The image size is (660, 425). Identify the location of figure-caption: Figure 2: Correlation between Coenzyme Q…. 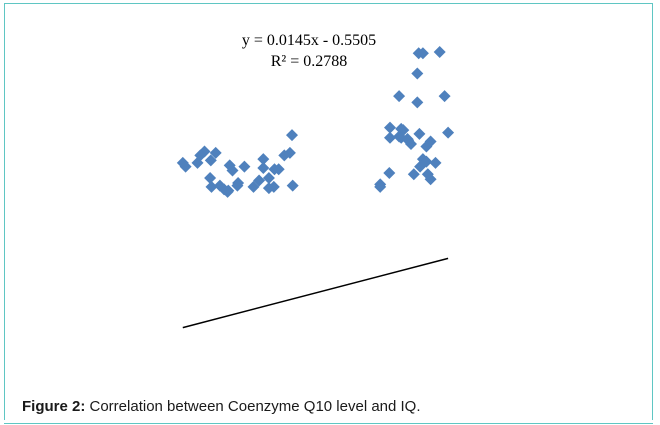
(221, 406).